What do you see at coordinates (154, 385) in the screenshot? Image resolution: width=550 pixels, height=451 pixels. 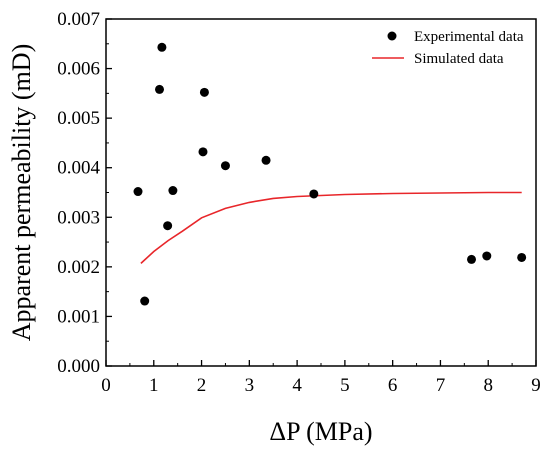 I see `x-tick-label: 1` at bounding box center [154, 385].